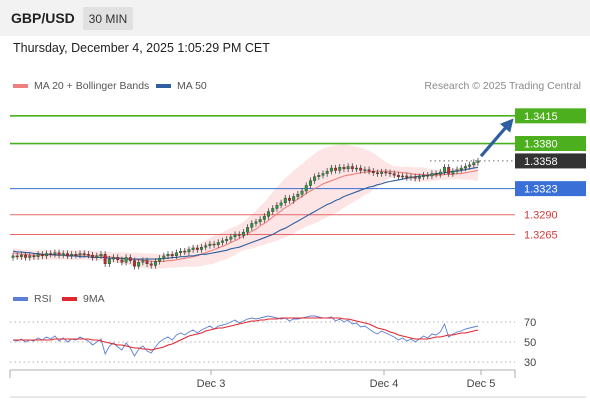 The image size is (590, 400). I want to click on rsi-line, so click(245, 336).